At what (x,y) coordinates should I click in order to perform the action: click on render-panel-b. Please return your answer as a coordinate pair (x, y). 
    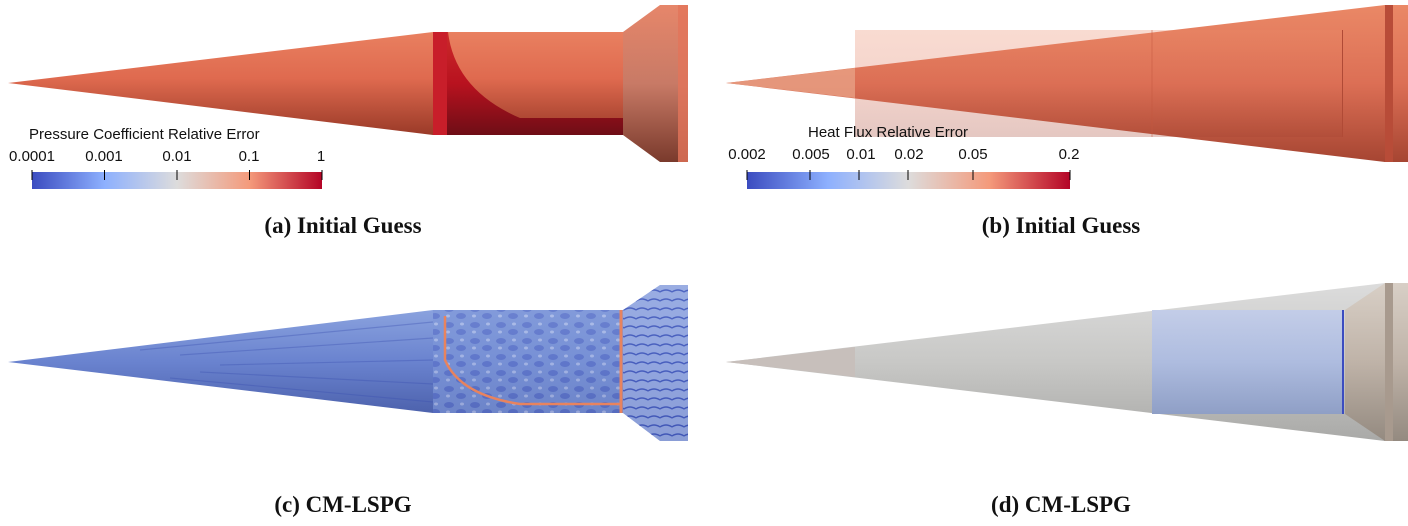
    Looking at the image, I should click on (1067, 83).